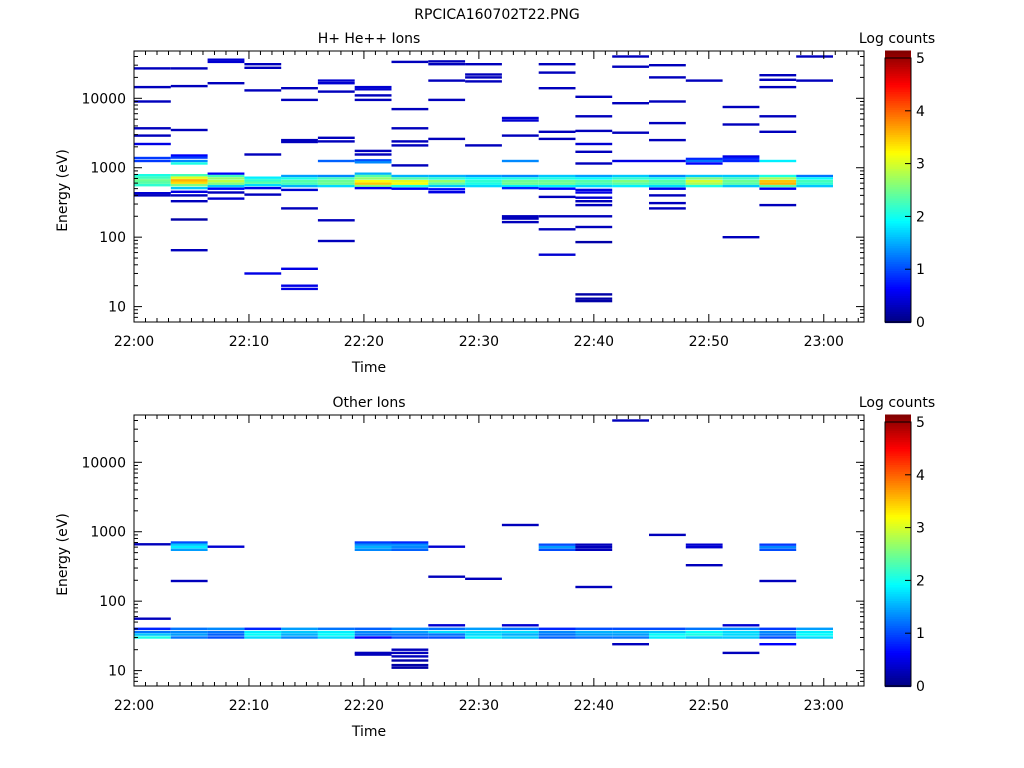 The height and width of the screenshot is (768, 1024). What do you see at coordinates (63, 554) in the screenshot?
I see `y-axis-label: Energy (eV)` at bounding box center [63, 554].